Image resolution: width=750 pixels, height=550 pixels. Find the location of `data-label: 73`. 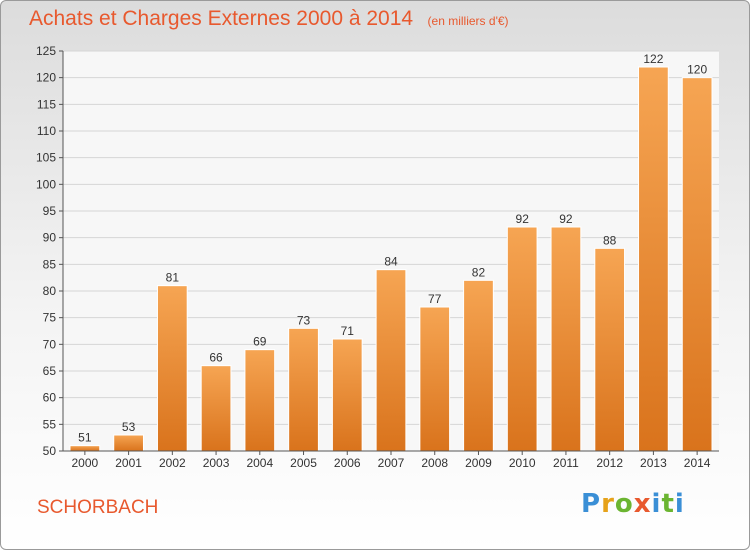

data-label: 73 is located at coordinates (304, 320).